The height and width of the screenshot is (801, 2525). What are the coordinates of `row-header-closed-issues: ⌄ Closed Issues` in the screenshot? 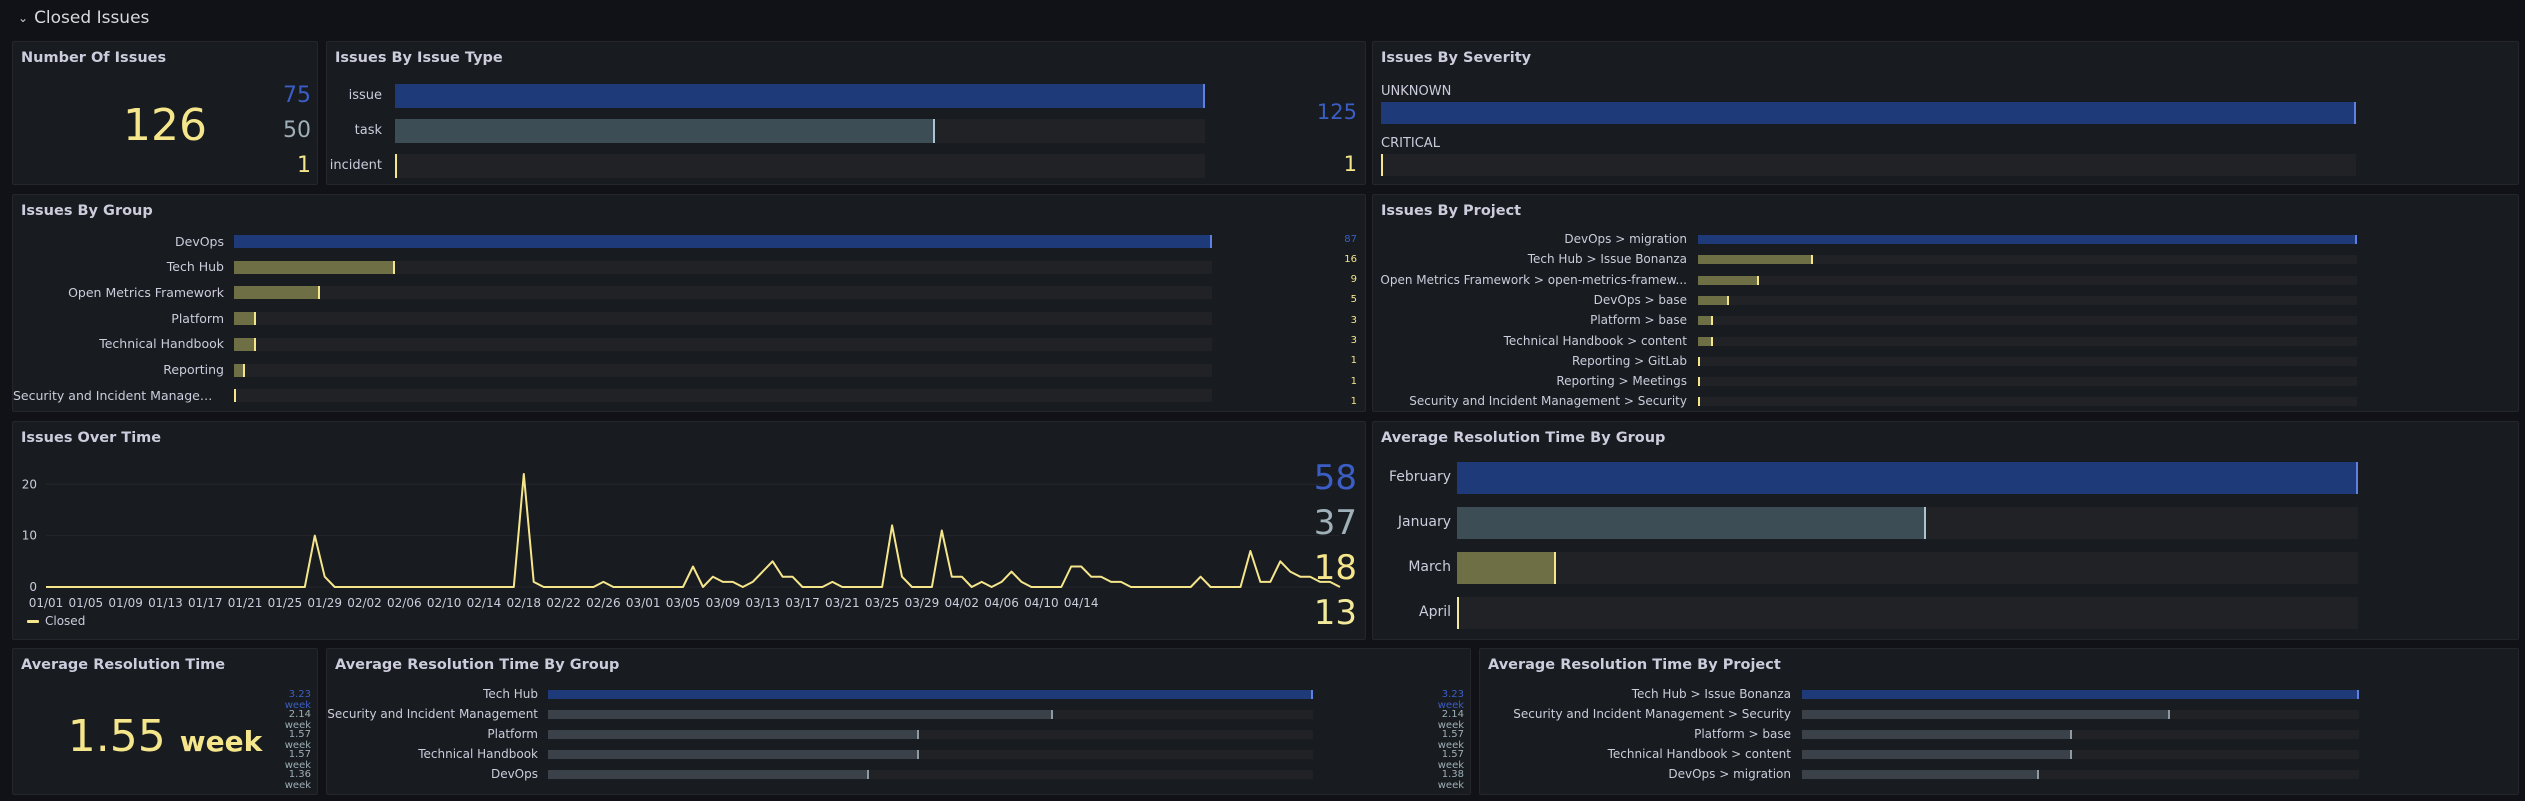 It's located at (83, 18).